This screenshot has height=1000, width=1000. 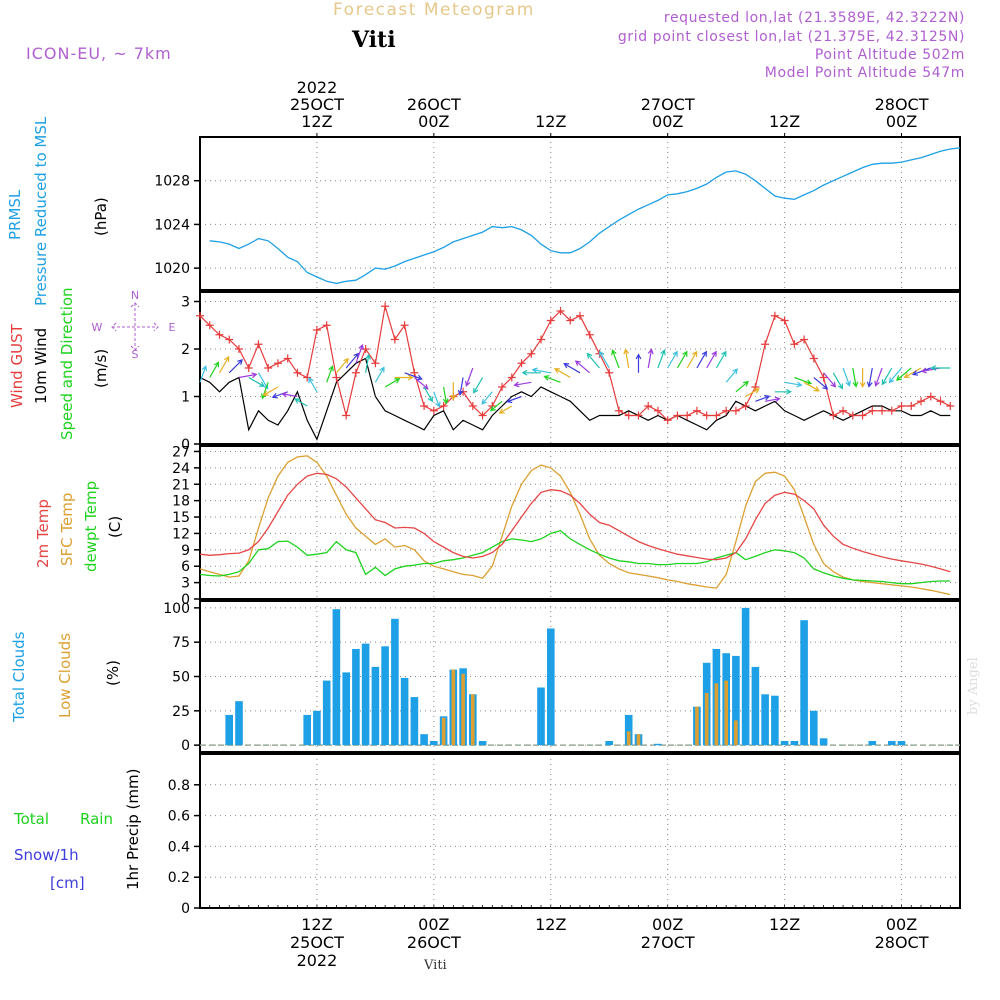 I want to click on y-tick-label: 1024, so click(x=172, y=225).